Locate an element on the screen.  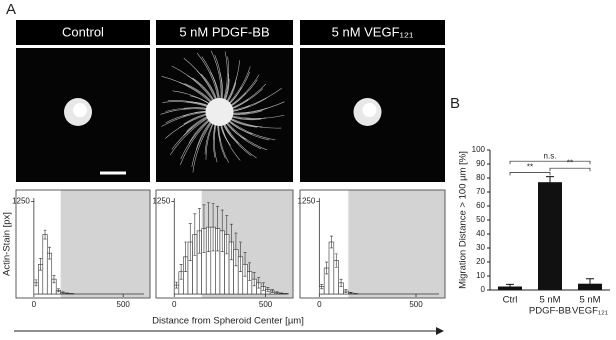
y-tick-label: 70 is located at coordinates (480, 191).